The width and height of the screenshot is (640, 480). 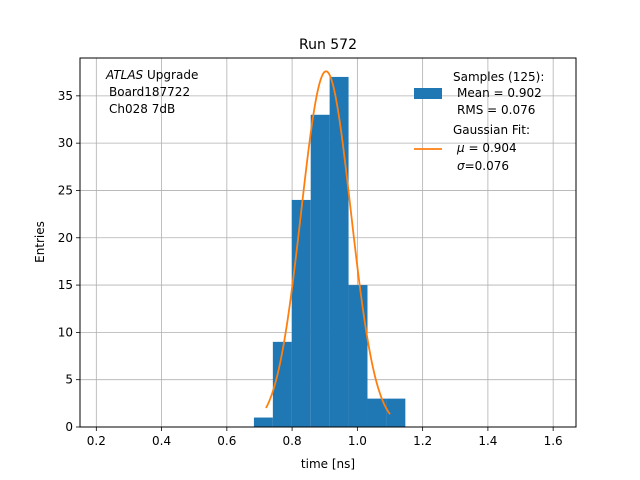 I want to click on x-tick-label: 0.8, so click(x=292, y=441).